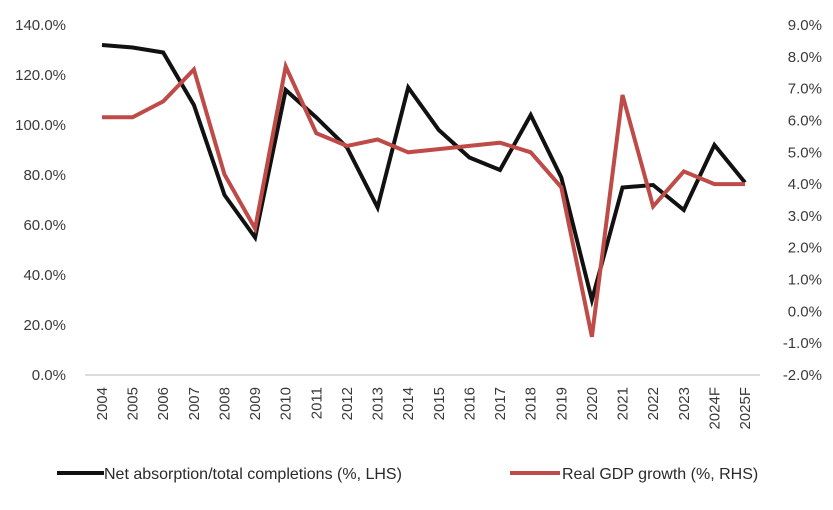  Describe the element at coordinates (102, 403) in the screenshot. I see `x-tick-label: 2004` at that location.